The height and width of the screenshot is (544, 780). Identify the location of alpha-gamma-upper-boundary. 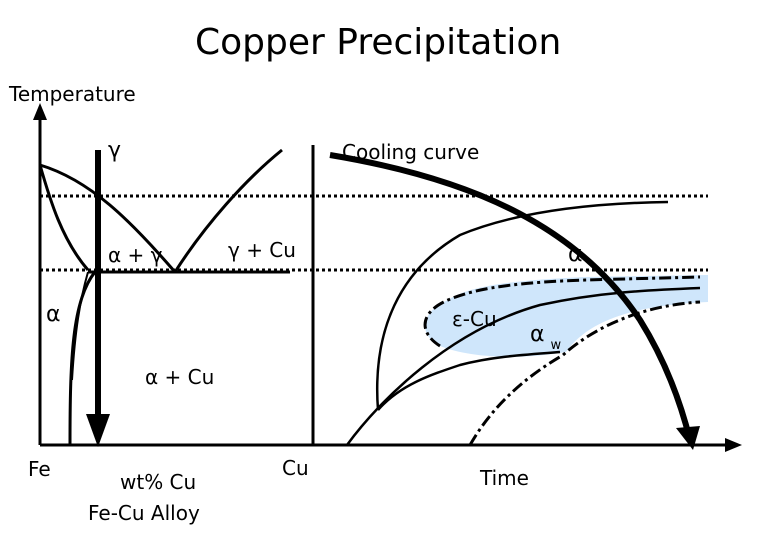
(108, 218).